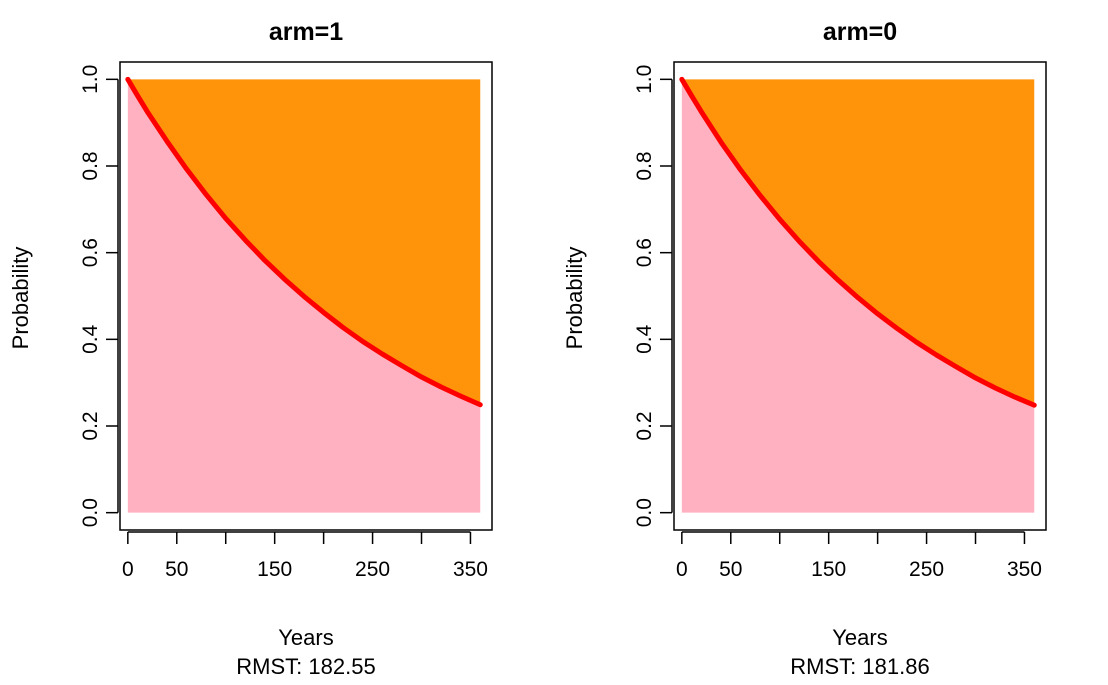 The height and width of the screenshot is (685, 1108). Describe the element at coordinates (306, 32) in the screenshot. I see `panel-title: arm=1` at that location.